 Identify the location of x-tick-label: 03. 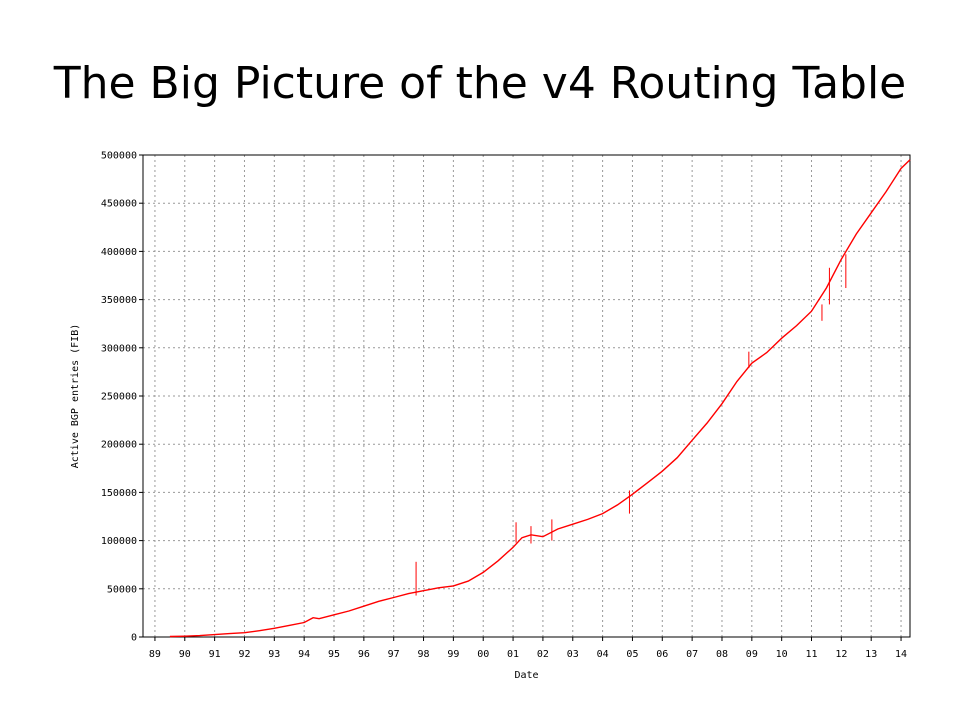
(573, 654).